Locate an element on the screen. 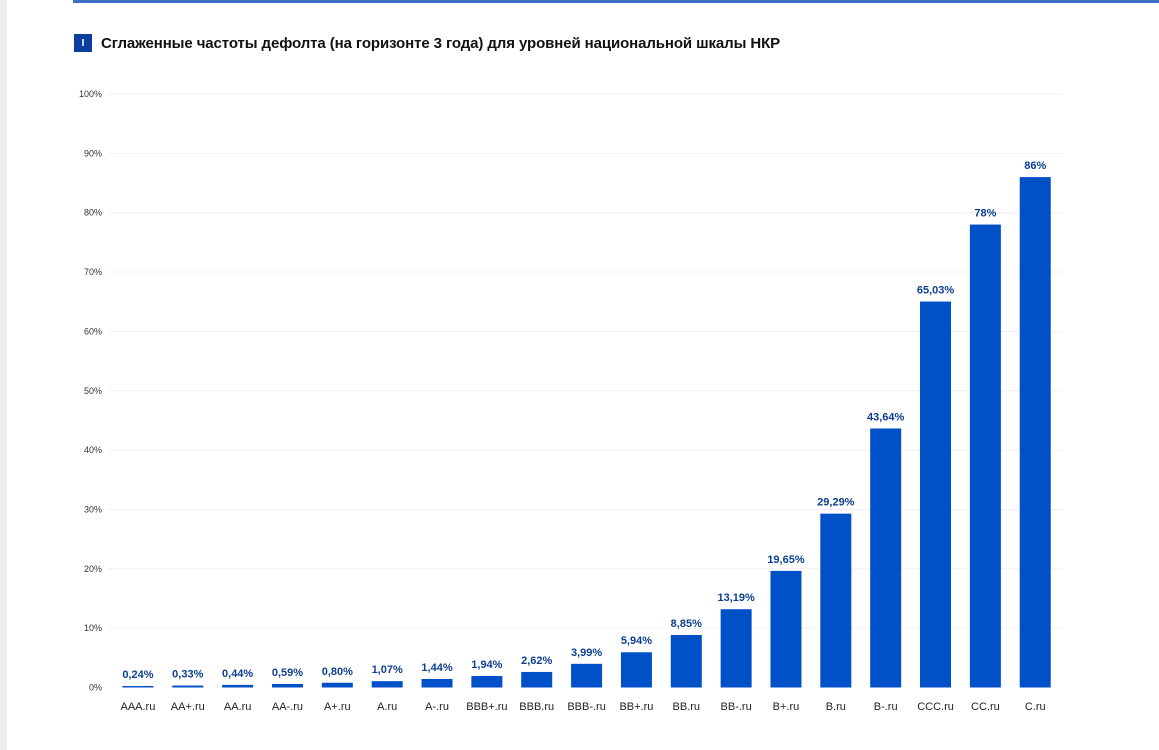 The image size is (1159, 750). x-tick-label: AA+.ru is located at coordinates (188, 707).